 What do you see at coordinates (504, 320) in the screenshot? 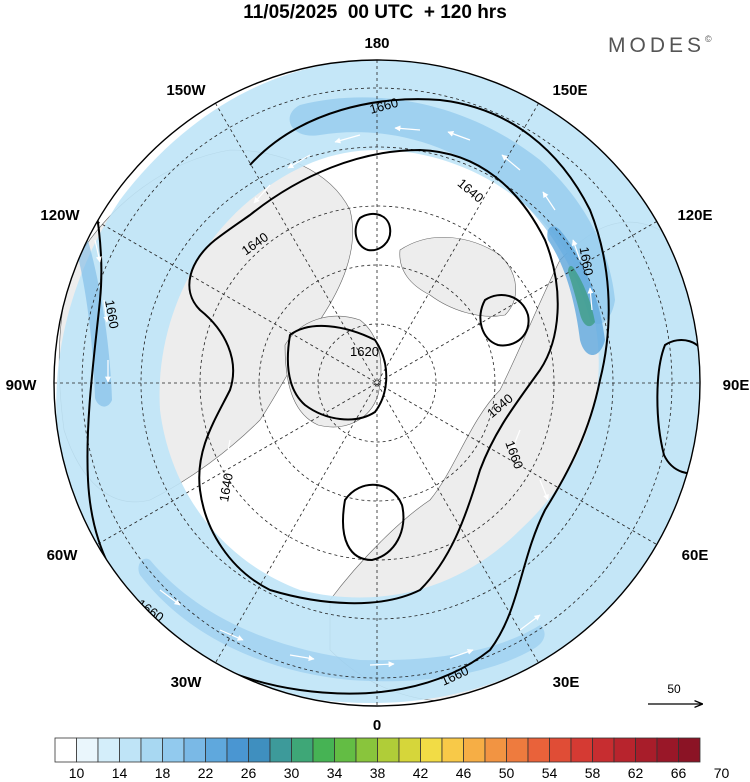
I see `contour-low-siberia` at bounding box center [504, 320].